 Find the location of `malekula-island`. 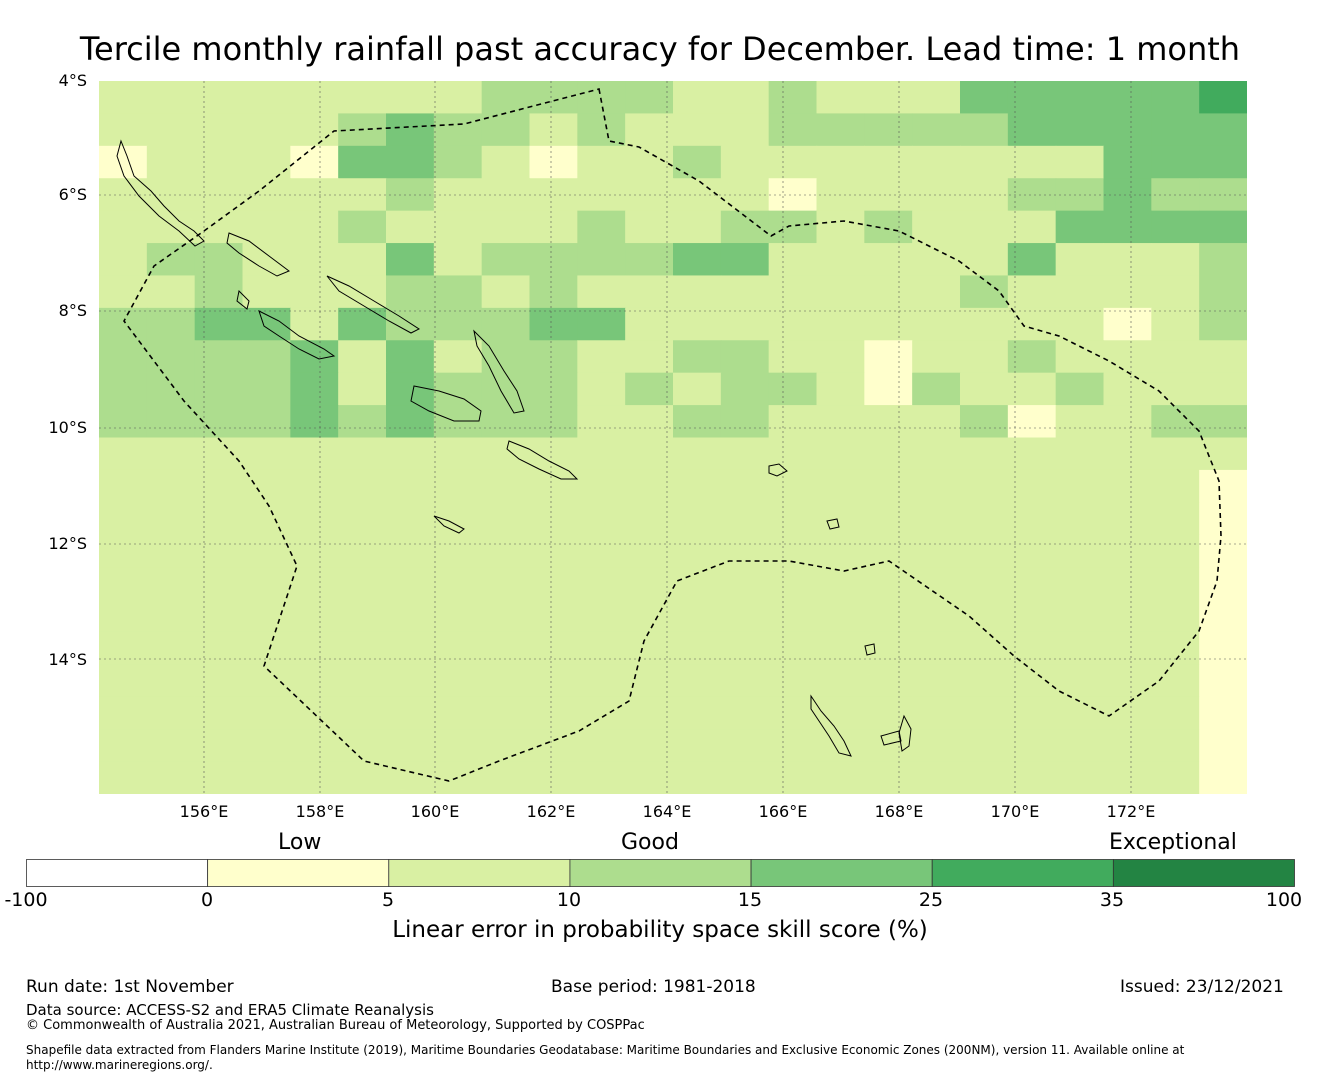

malekula-island is located at coordinates (905, 733).